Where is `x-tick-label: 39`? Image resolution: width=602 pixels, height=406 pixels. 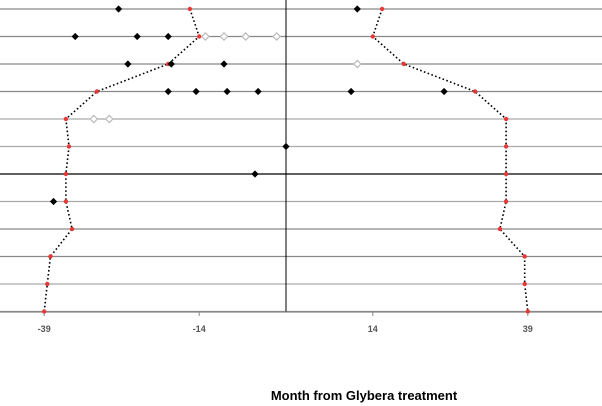
x-tick-label: 39 is located at coordinates (528, 329).